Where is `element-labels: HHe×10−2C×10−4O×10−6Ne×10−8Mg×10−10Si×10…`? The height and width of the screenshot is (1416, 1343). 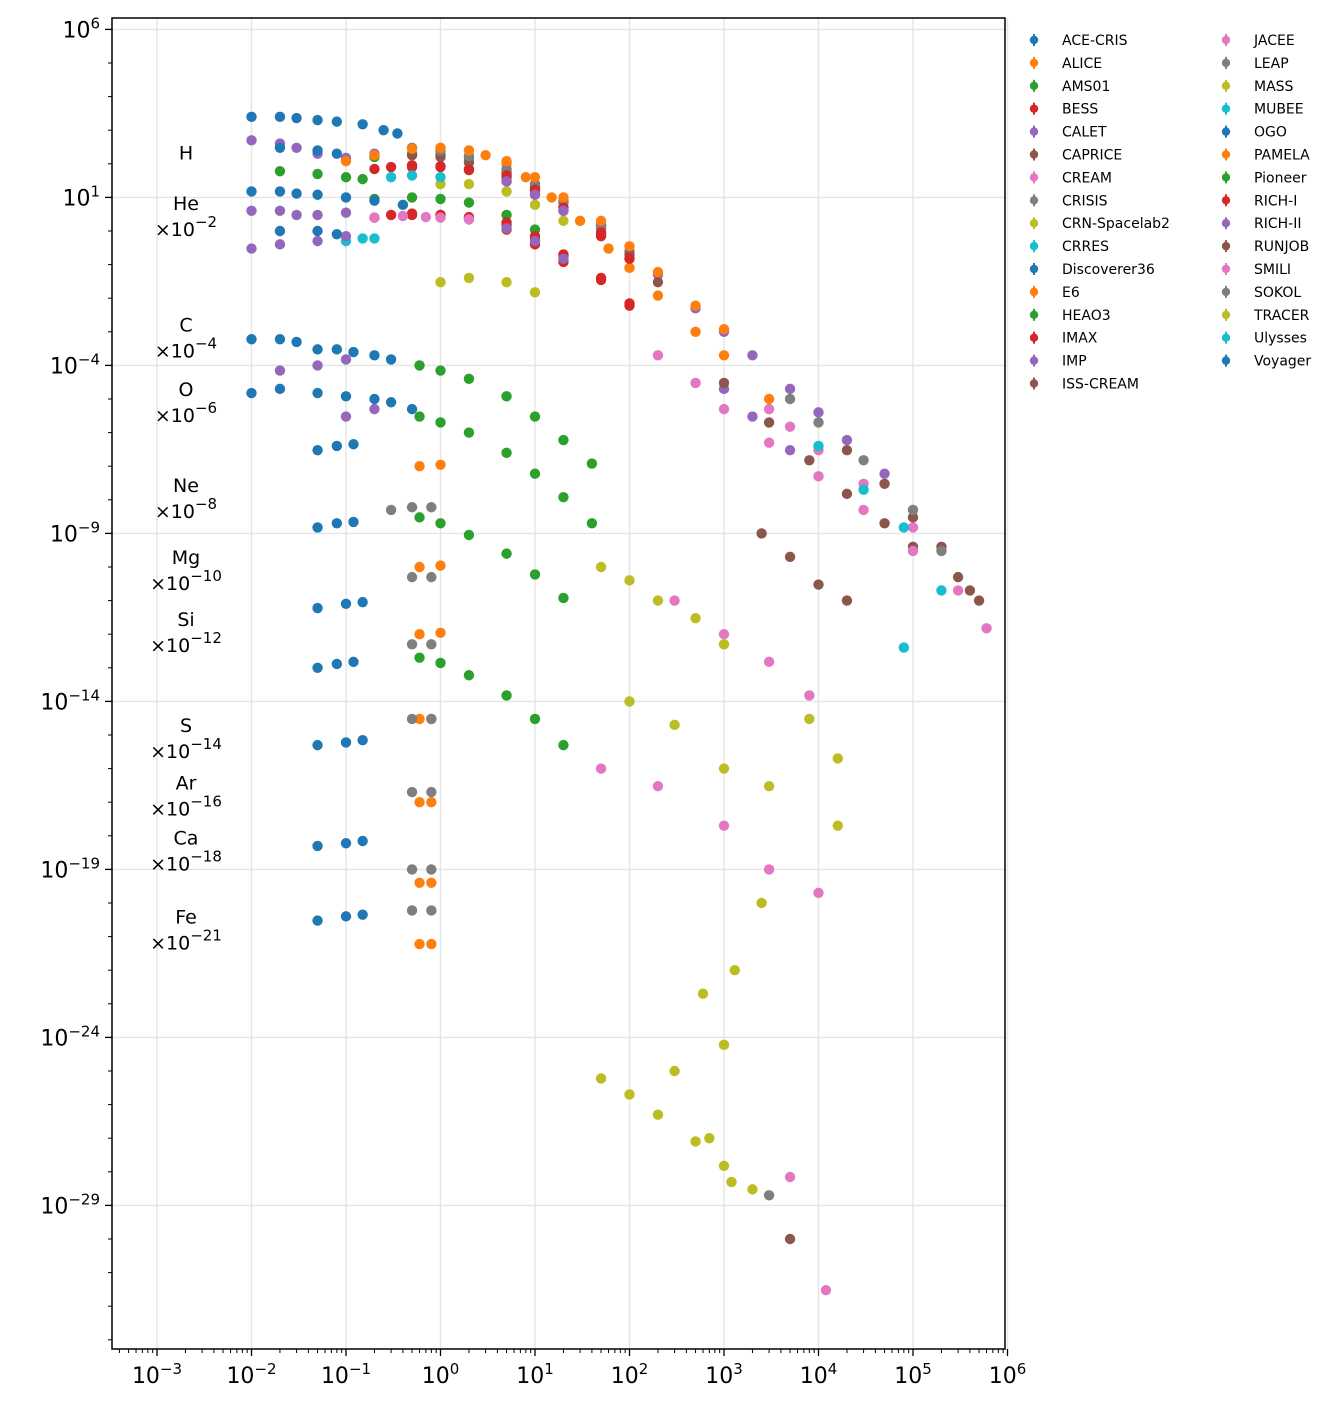 element-labels: HHe×10−2C×10−4O×10−6Ne×10−8Mg×10−10Si×10… is located at coordinates (186, 549).